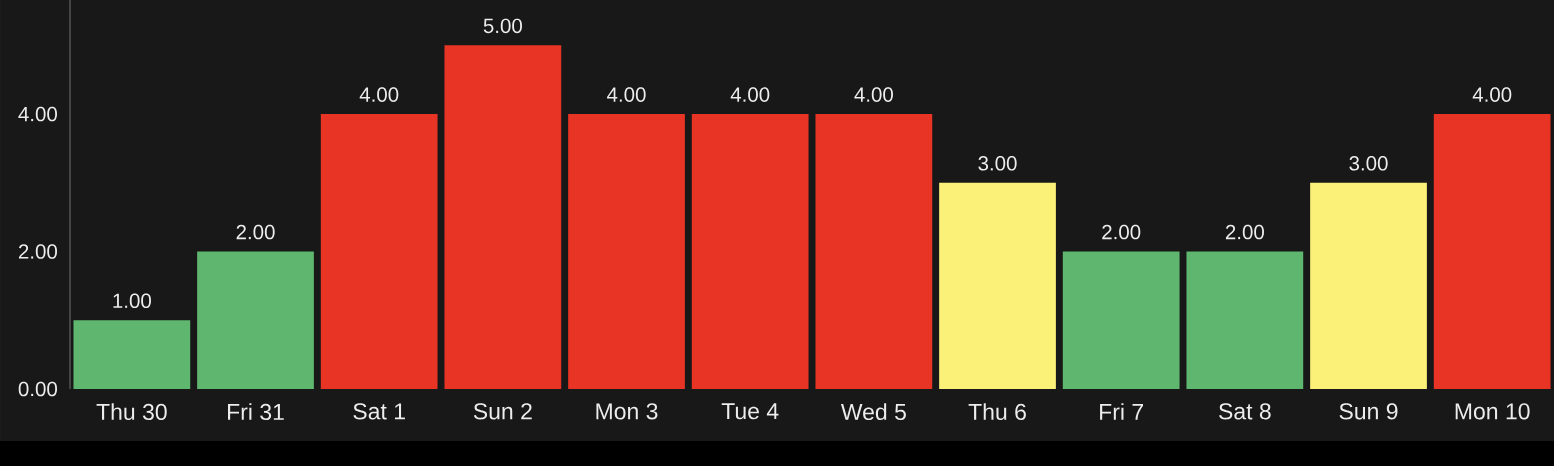 The image size is (1554, 466). Describe the element at coordinates (502, 26) in the screenshot. I see `data-label: 5.00` at that location.